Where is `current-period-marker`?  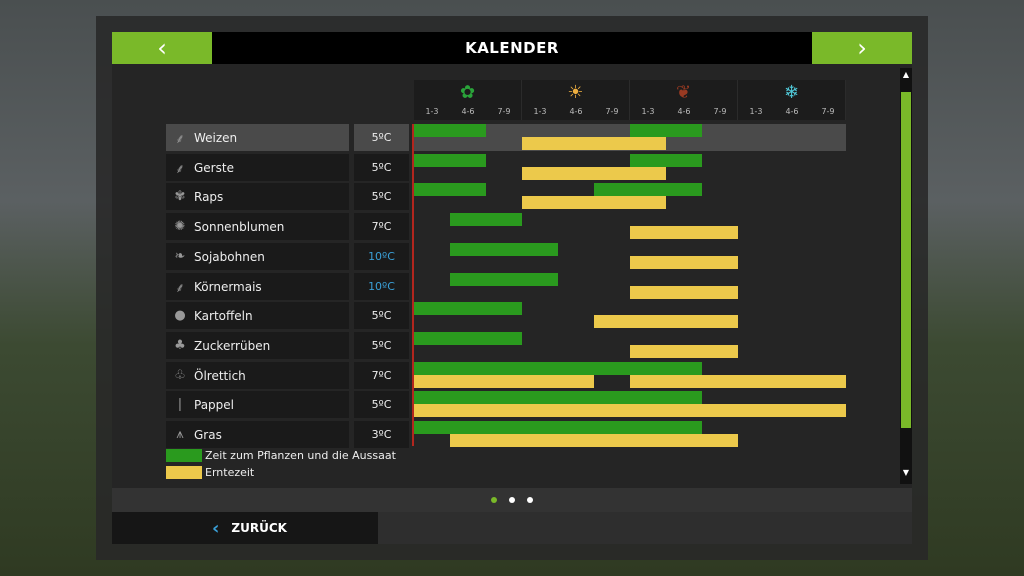 current-period-marker is located at coordinates (413, 285).